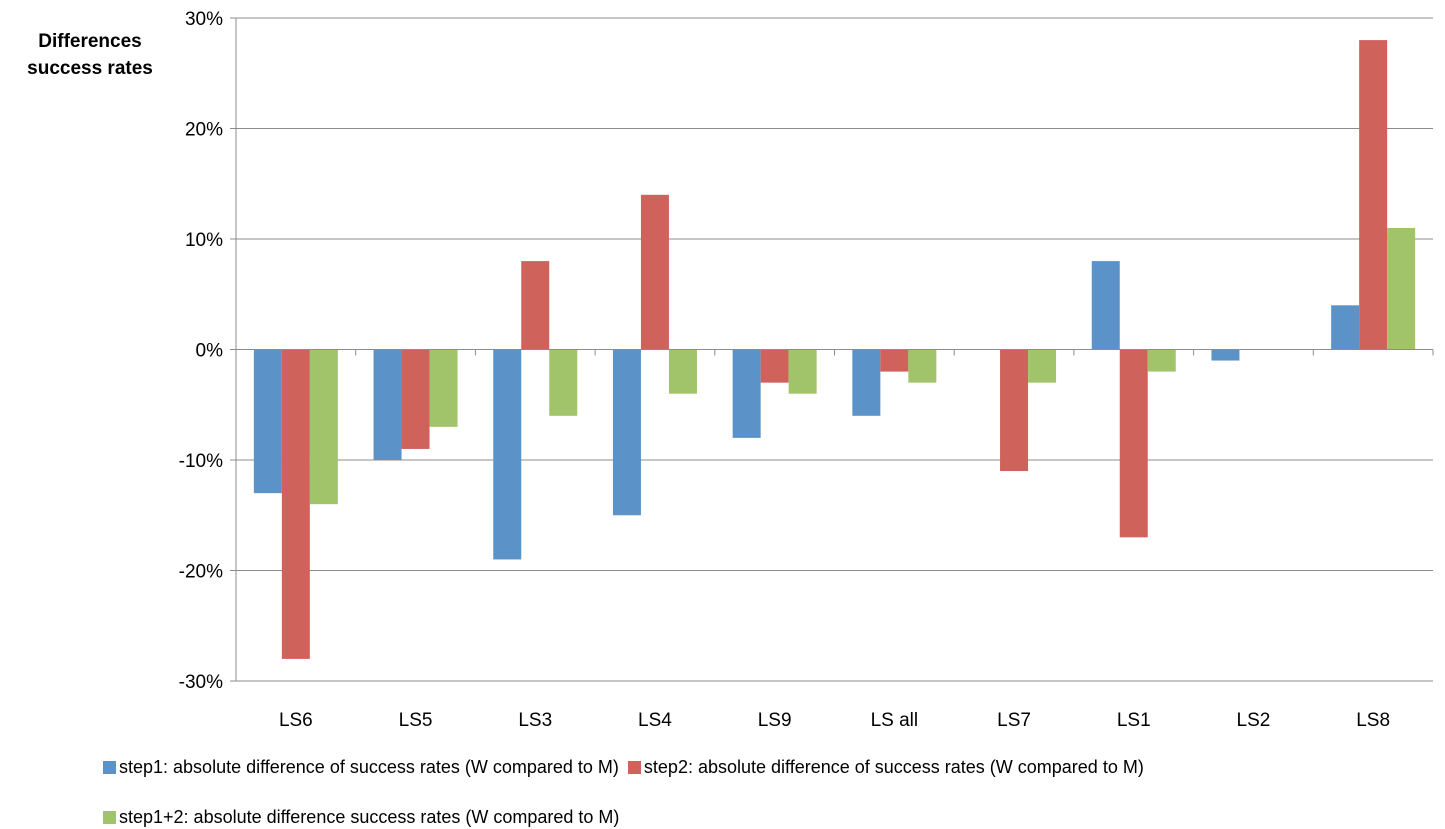 The image size is (1445, 829). I want to click on x-tick-label: LS8, so click(1373, 720).